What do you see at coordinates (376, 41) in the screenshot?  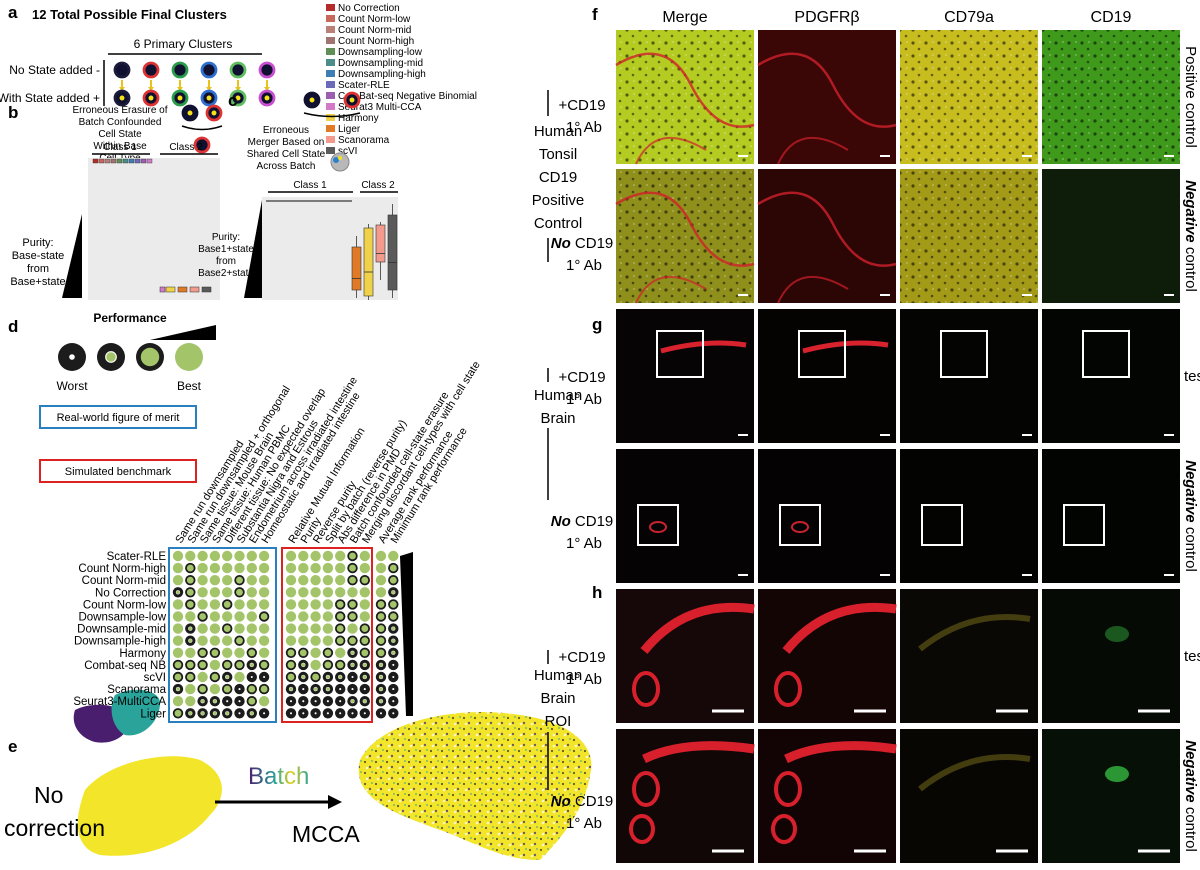 I see `legend-label: Count Norm-high` at bounding box center [376, 41].